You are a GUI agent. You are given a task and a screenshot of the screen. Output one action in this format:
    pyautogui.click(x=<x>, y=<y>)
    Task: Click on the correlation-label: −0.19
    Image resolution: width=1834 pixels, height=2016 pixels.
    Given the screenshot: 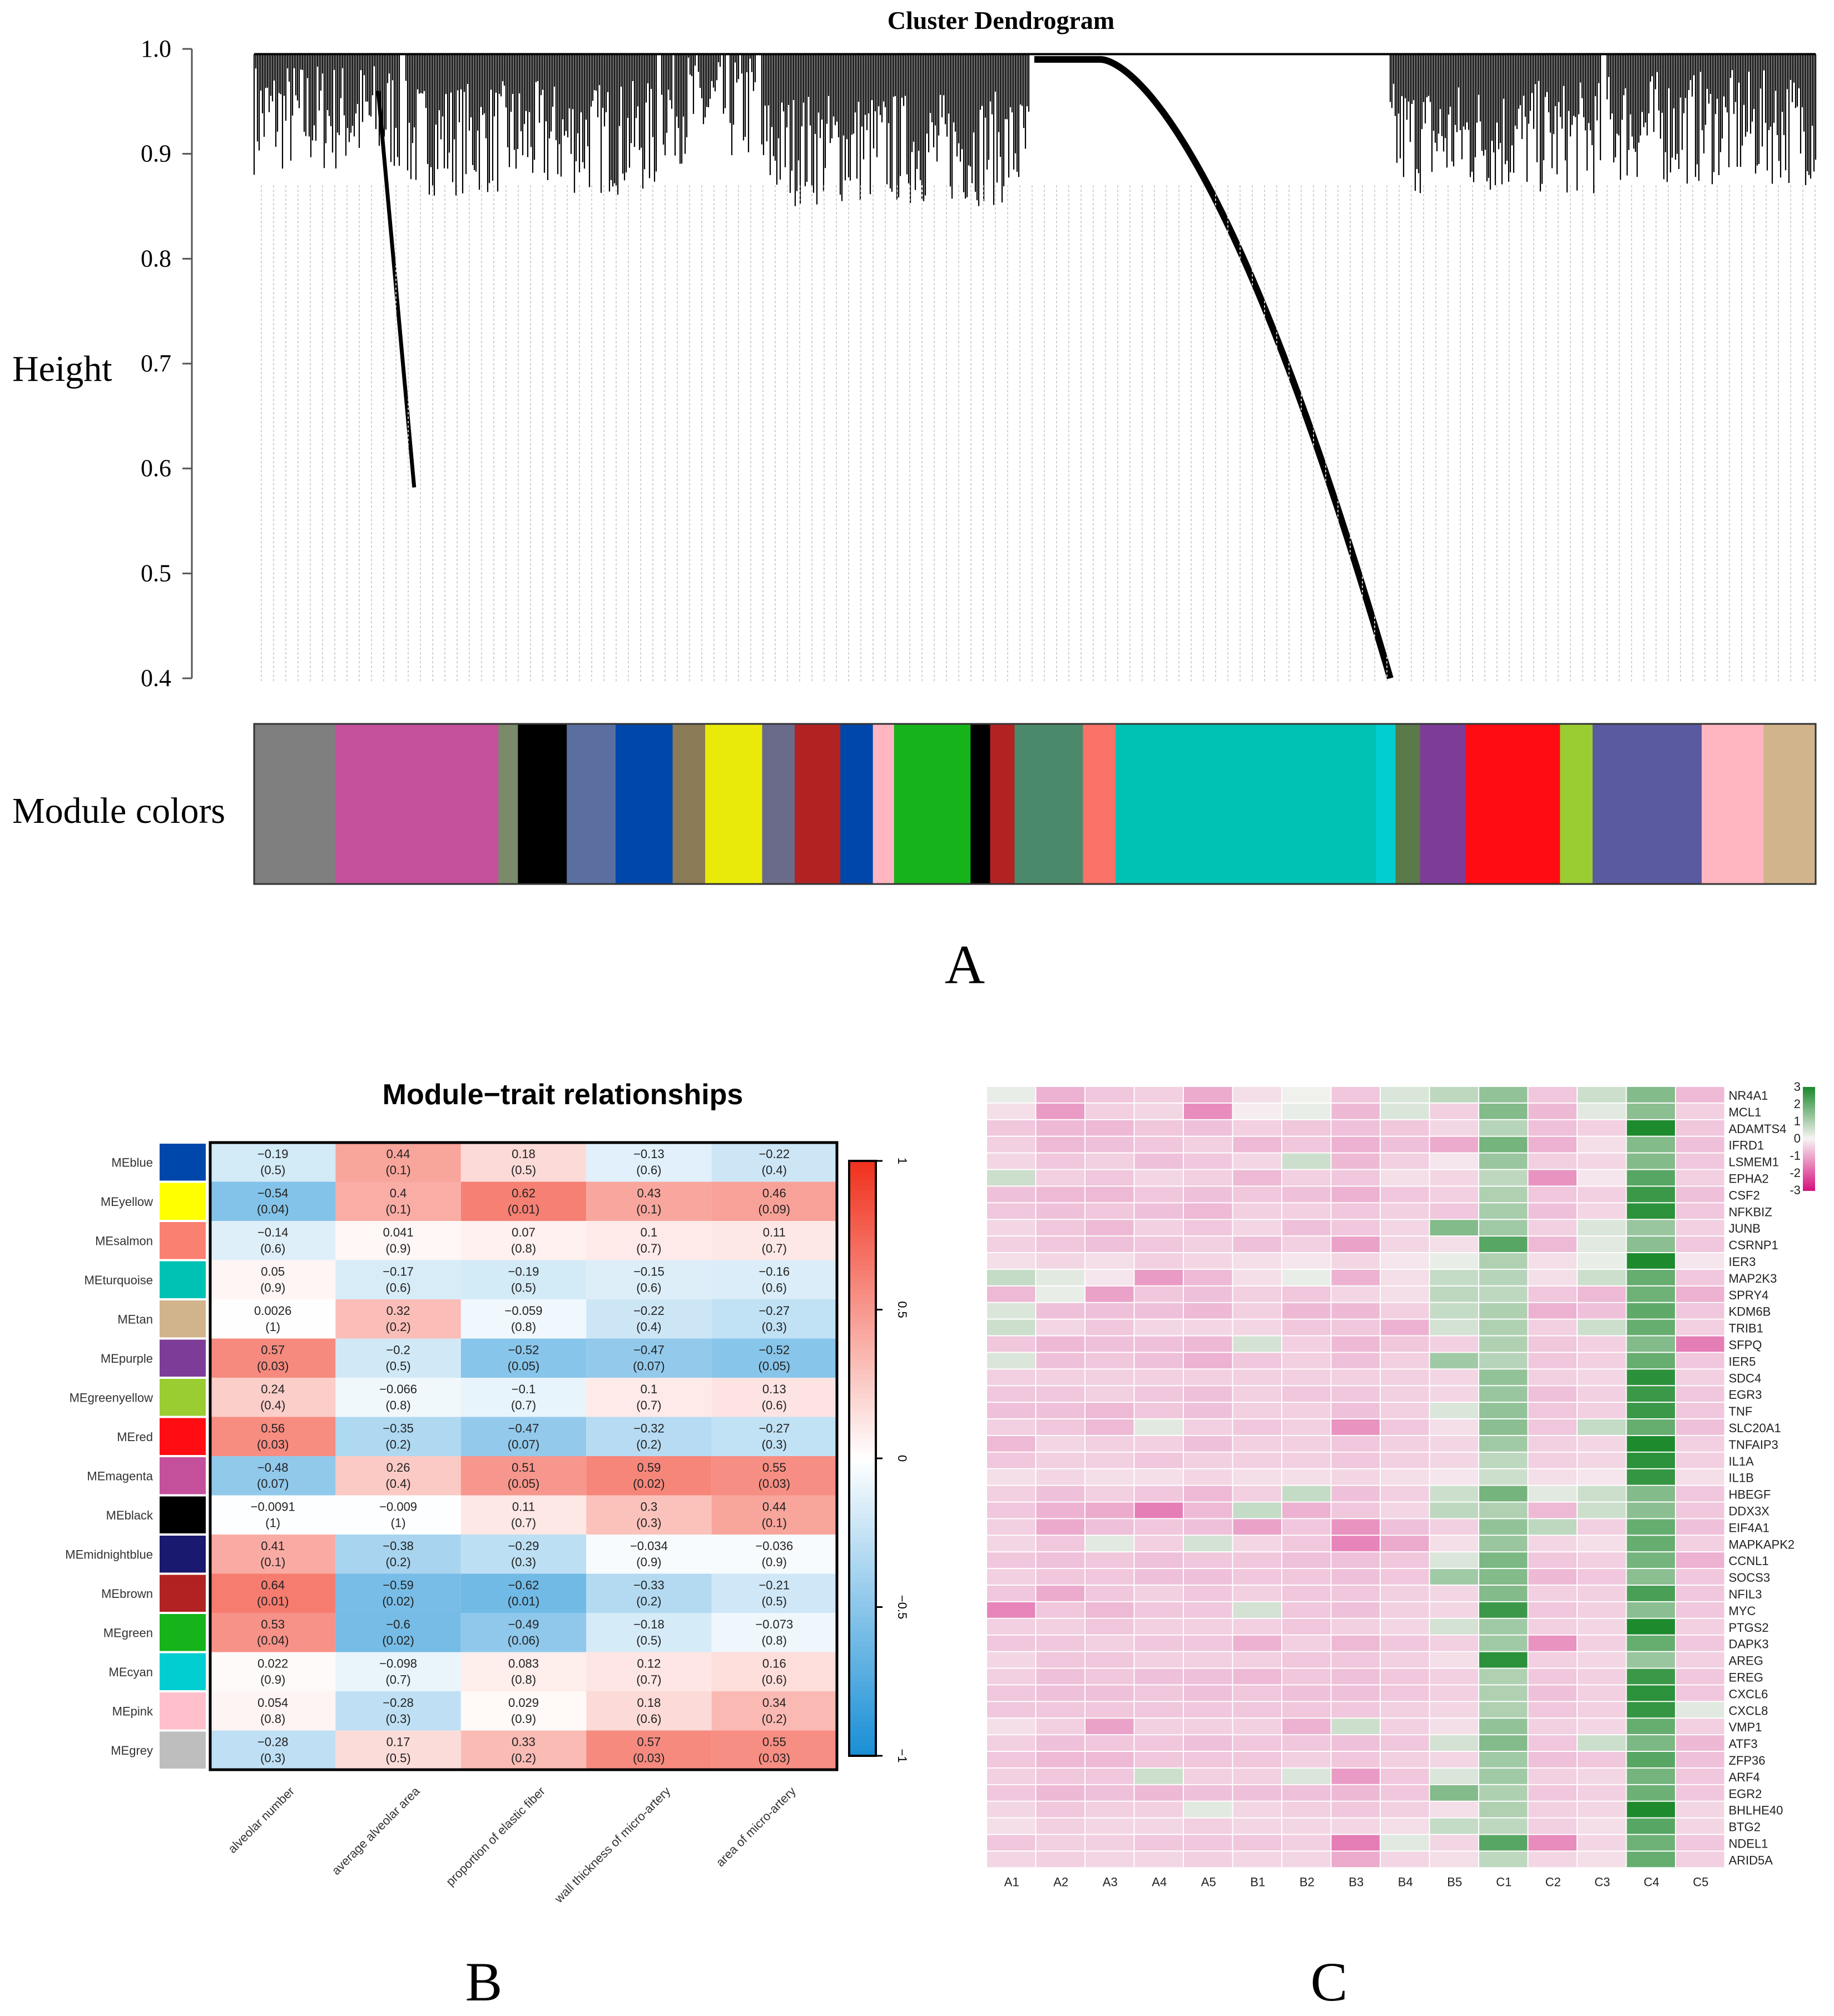 What is the action you would take?
    pyautogui.click(x=273, y=1154)
    